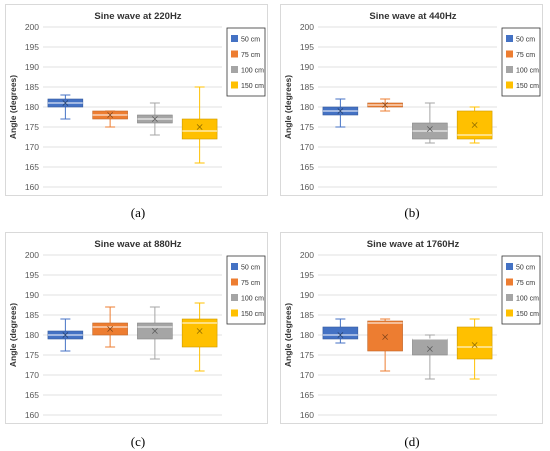 This screenshot has width=550, height=451. Describe the element at coordinates (412, 212) in the screenshot. I see `caption-b: (b)` at that location.